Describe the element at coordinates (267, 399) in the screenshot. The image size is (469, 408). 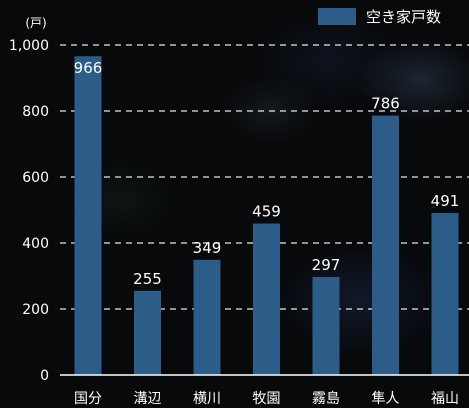
I see `x-tick-label: 牧園` at that location.